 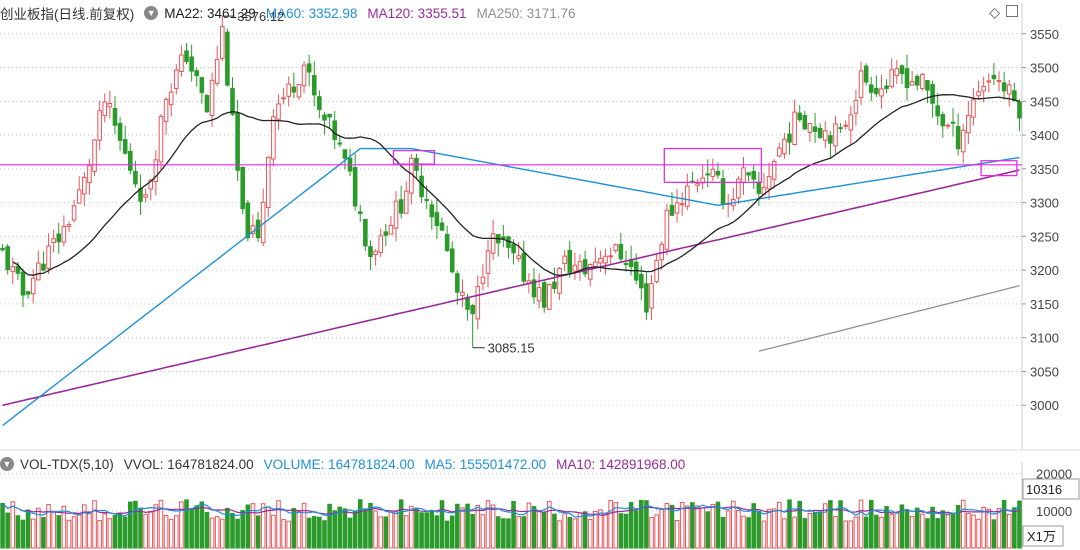 What do you see at coordinates (1044, 371) in the screenshot?
I see `ytick-label-3050: 3050` at bounding box center [1044, 371].